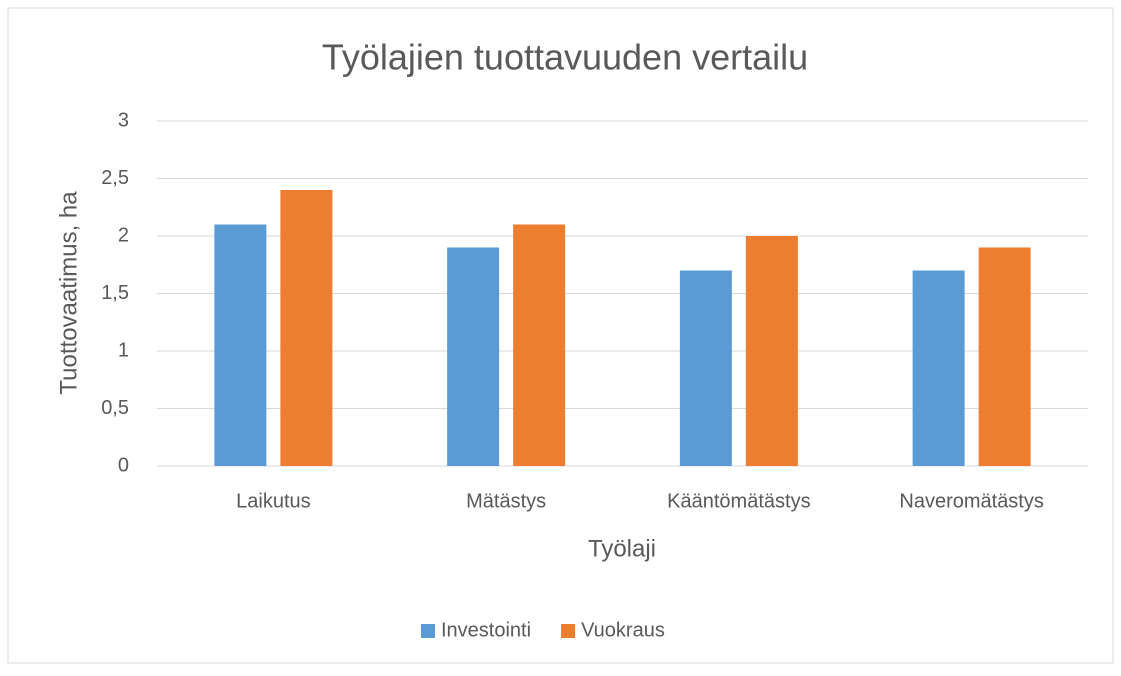  What do you see at coordinates (506, 501) in the screenshot?
I see `x-tick-label: Mätästys` at bounding box center [506, 501].